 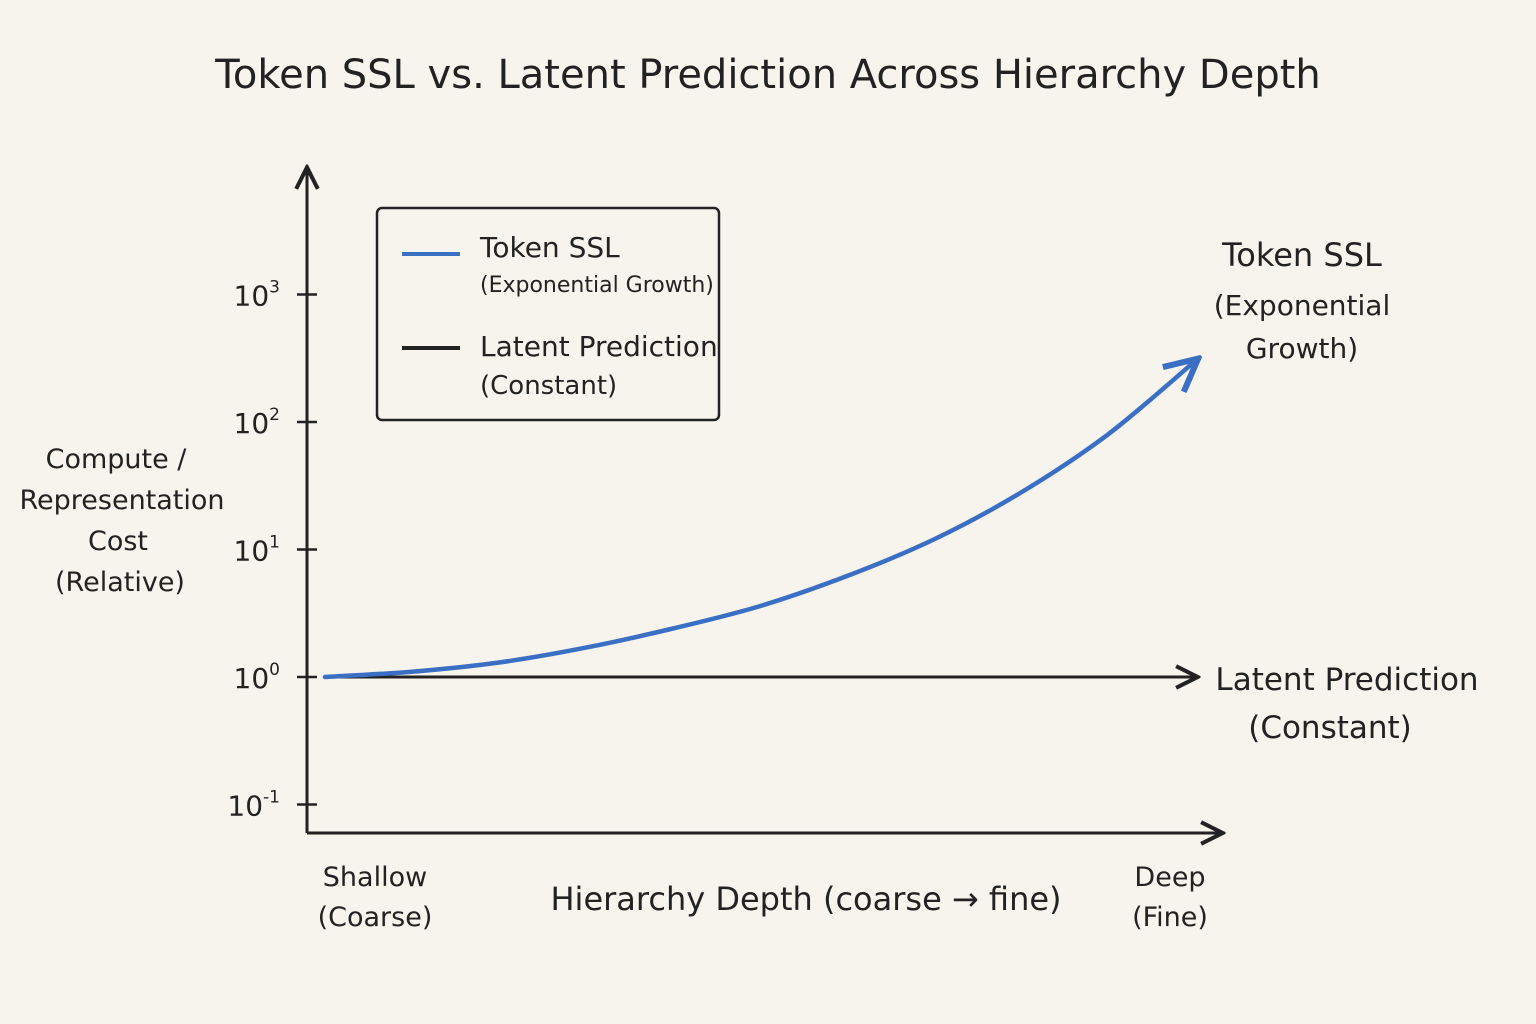 I want to click on inline-label-latent-prediction: Latent Prediction (Constant), so click(x=1346, y=704).